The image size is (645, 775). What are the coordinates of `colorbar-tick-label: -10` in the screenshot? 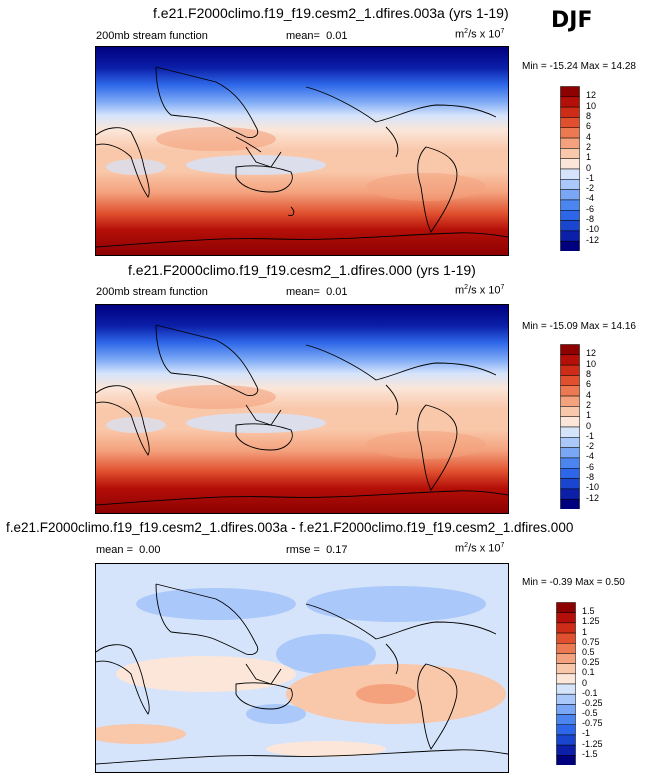 It's located at (593, 229).